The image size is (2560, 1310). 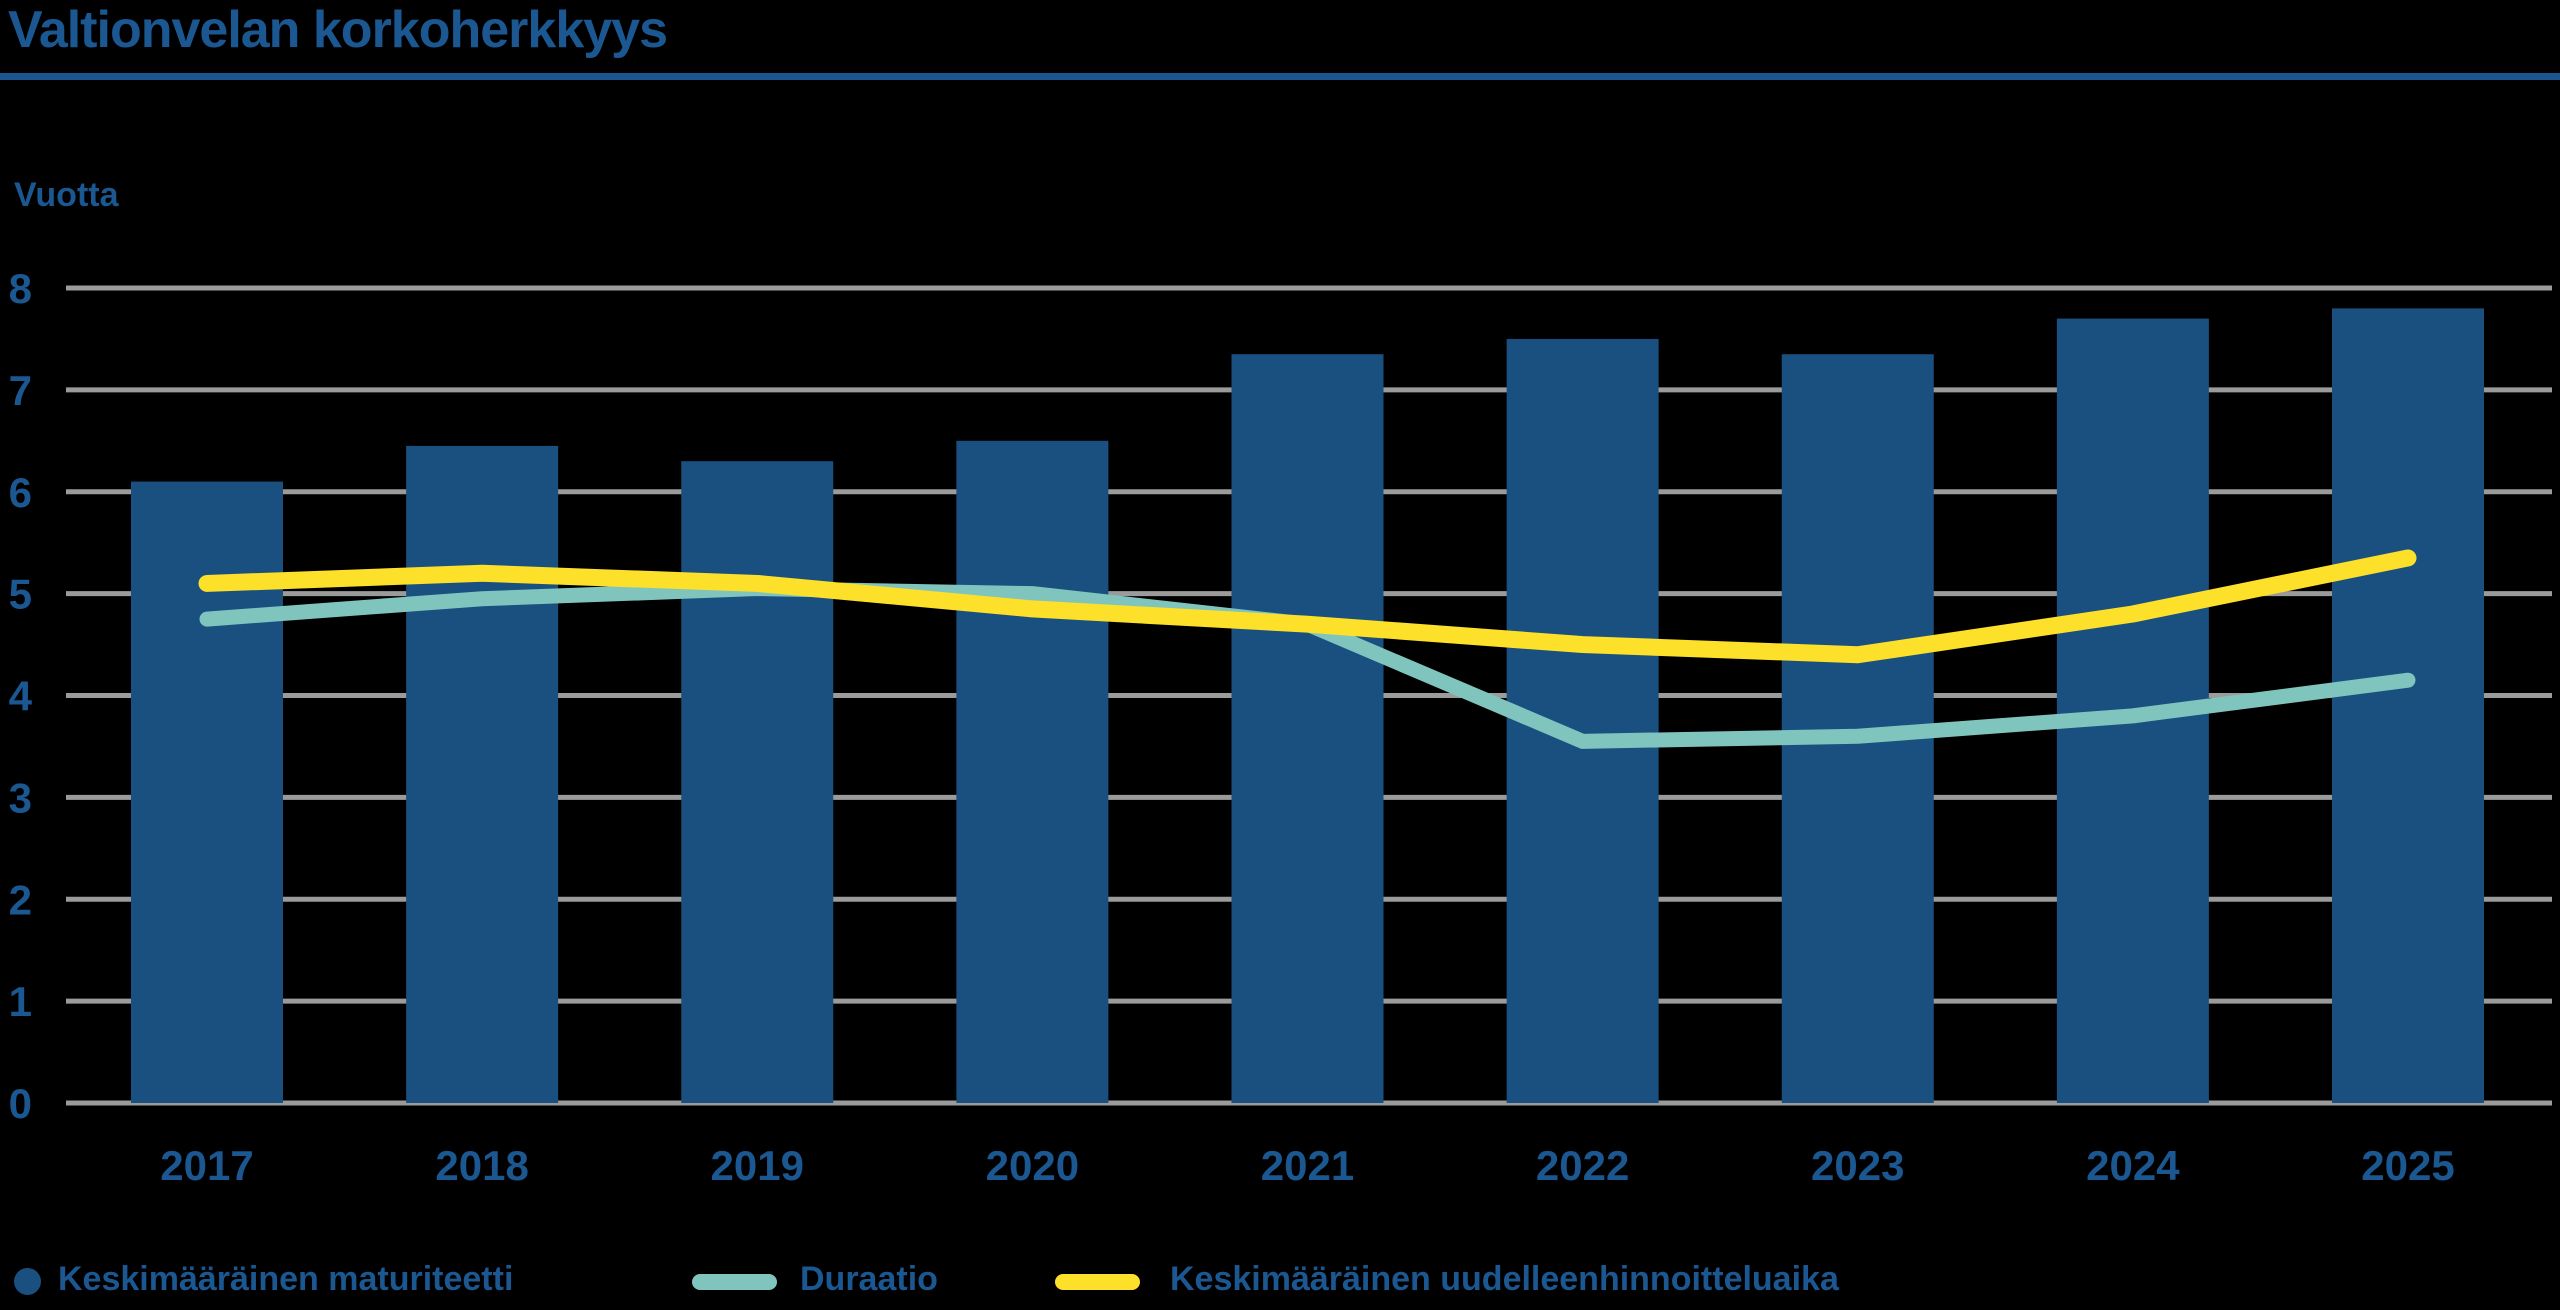 What do you see at coordinates (20, 288) in the screenshot?
I see `y-tick-label-8: 8` at bounding box center [20, 288].